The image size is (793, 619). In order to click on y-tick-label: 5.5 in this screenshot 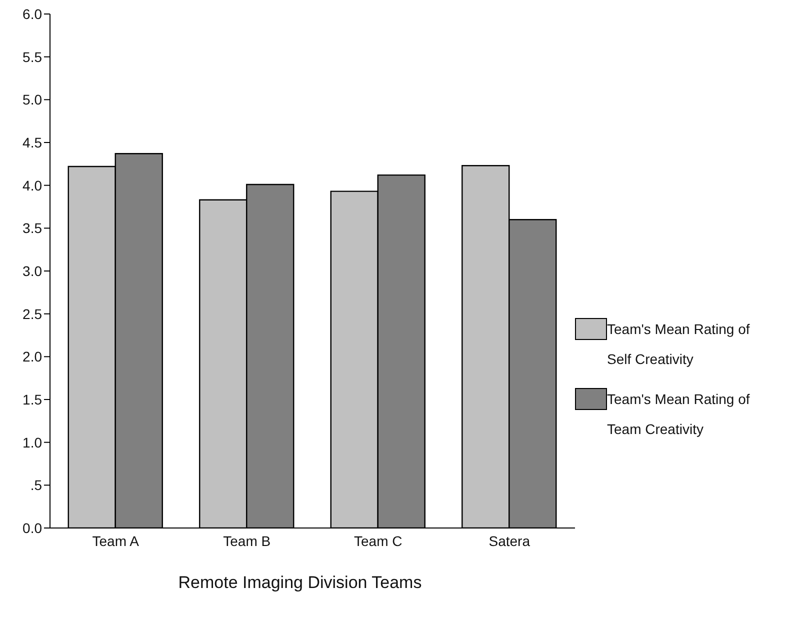, I will do `click(32, 56)`.